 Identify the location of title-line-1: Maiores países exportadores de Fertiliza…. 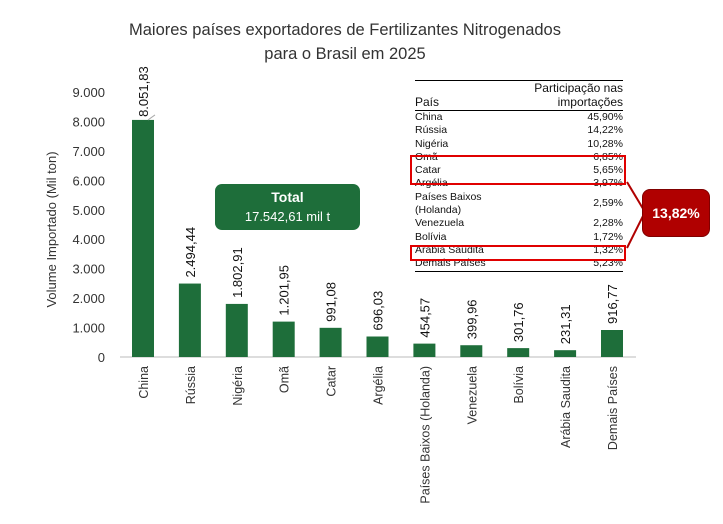
(345, 30).